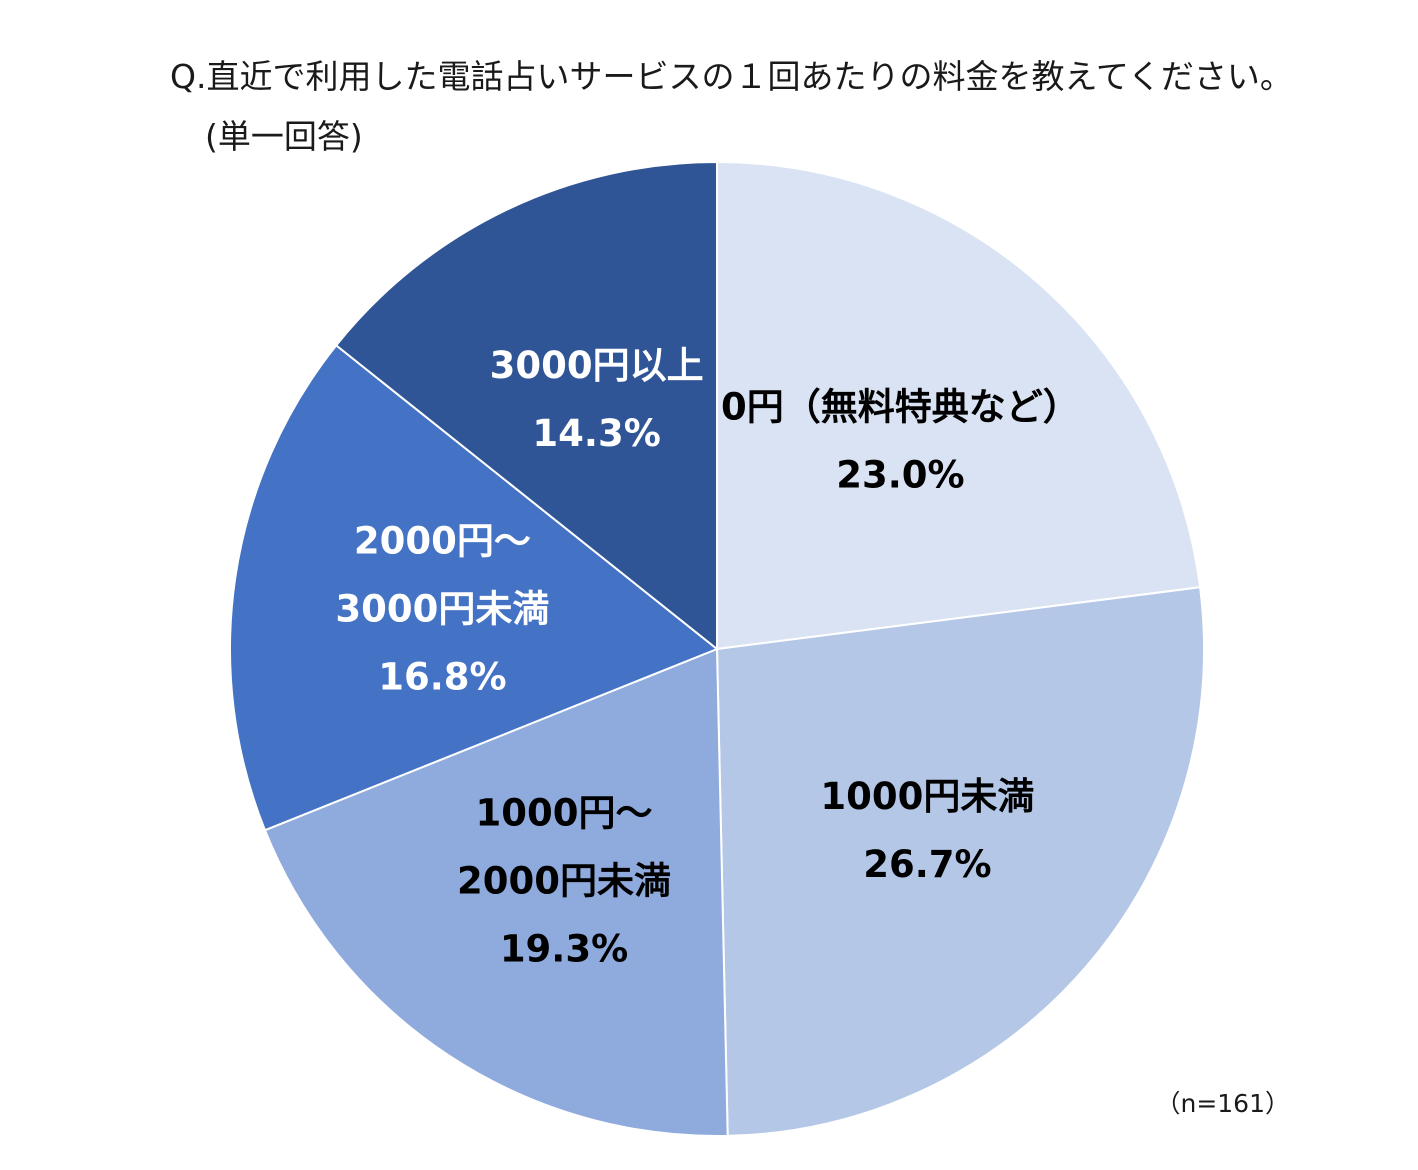 The image size is (1418, 1170). Describe the element at coordinates (900, 441) in the screenshot. I see `slice-label-0: 0円（無料特典など） 23.0%` at that location.